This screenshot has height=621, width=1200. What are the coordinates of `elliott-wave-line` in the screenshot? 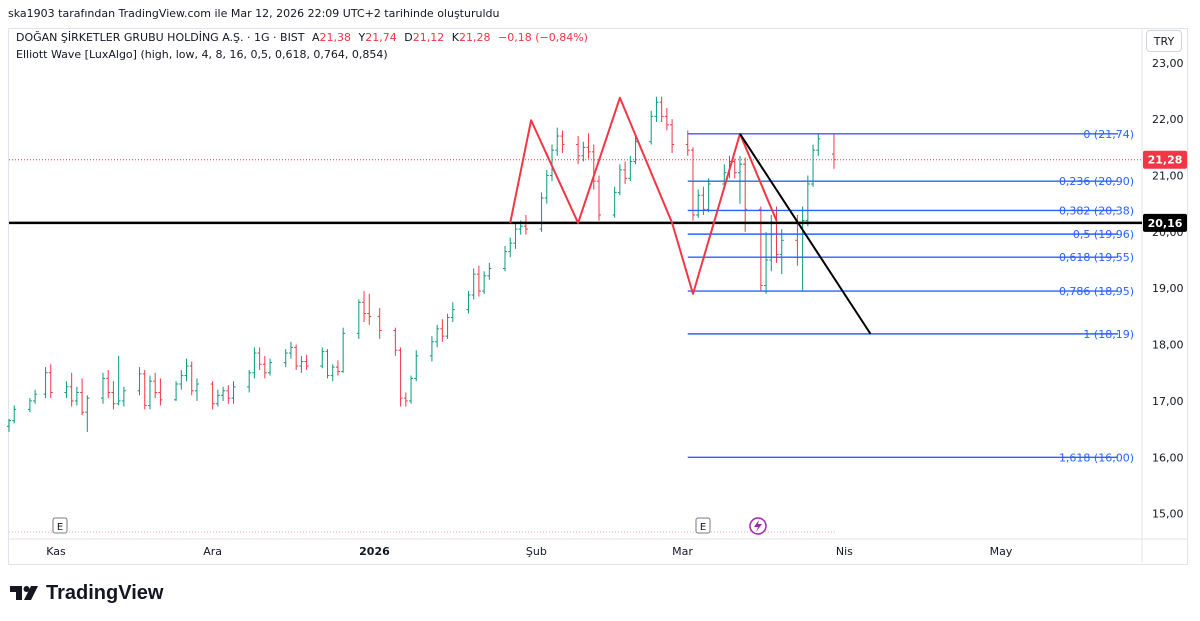 It's located at (643, 195).